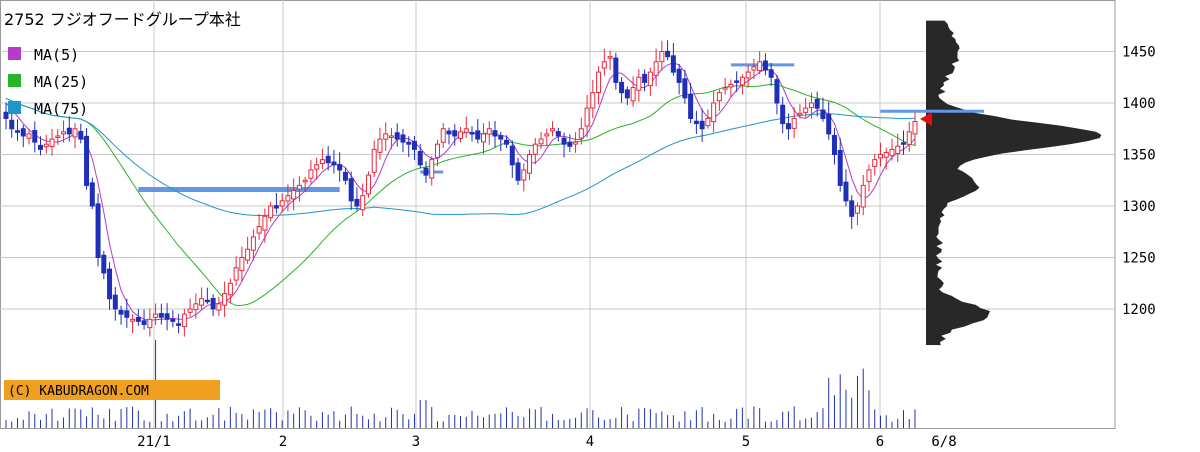 This screenshot has height=452, width=1200. What do you see at coordinates (61, 109) in the screenshot?
I see `legend-label-ma75: MA(75)` at bounding box center [61, 109].